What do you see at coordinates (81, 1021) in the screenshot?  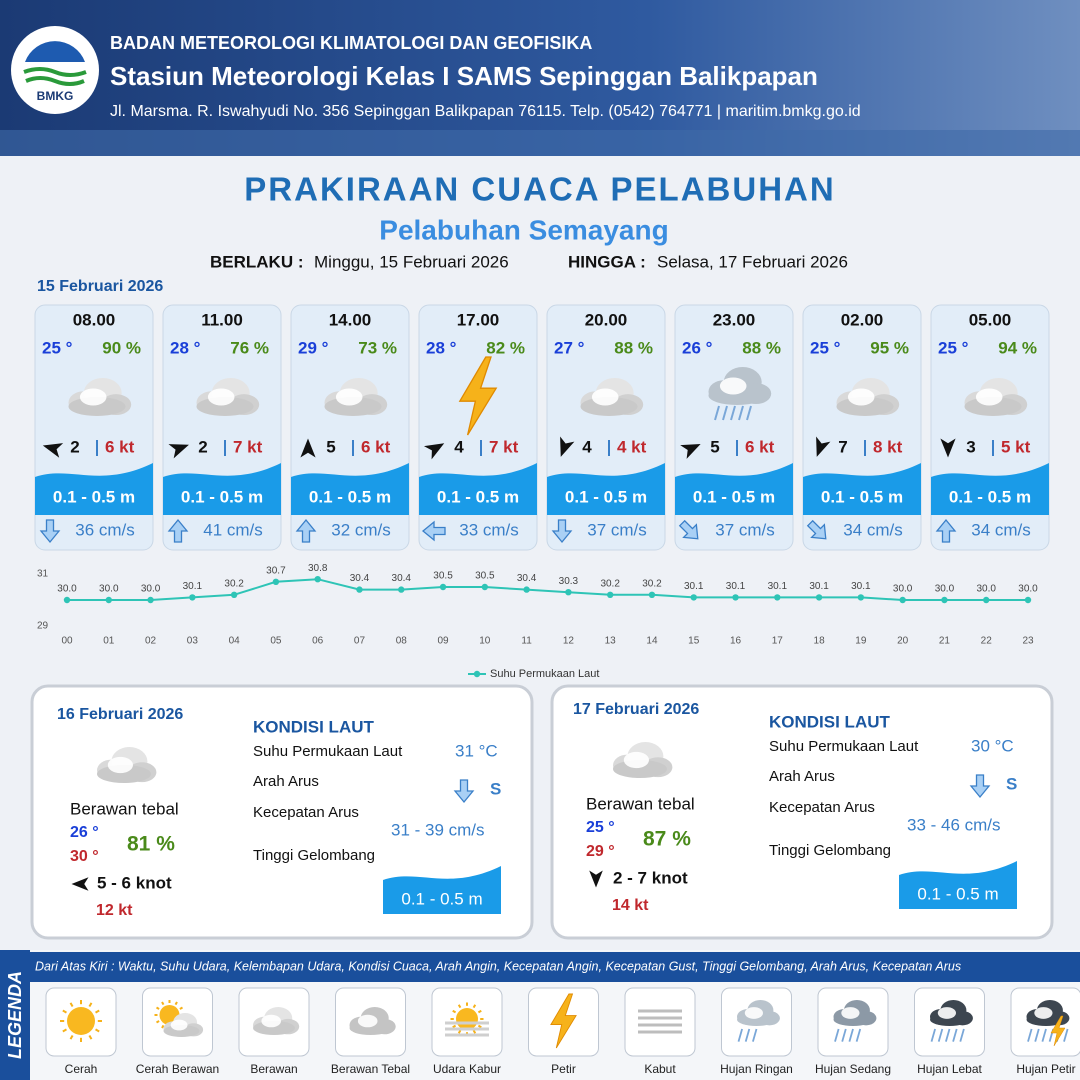 I see `sun-icon` at bounding box center [81, 1021].